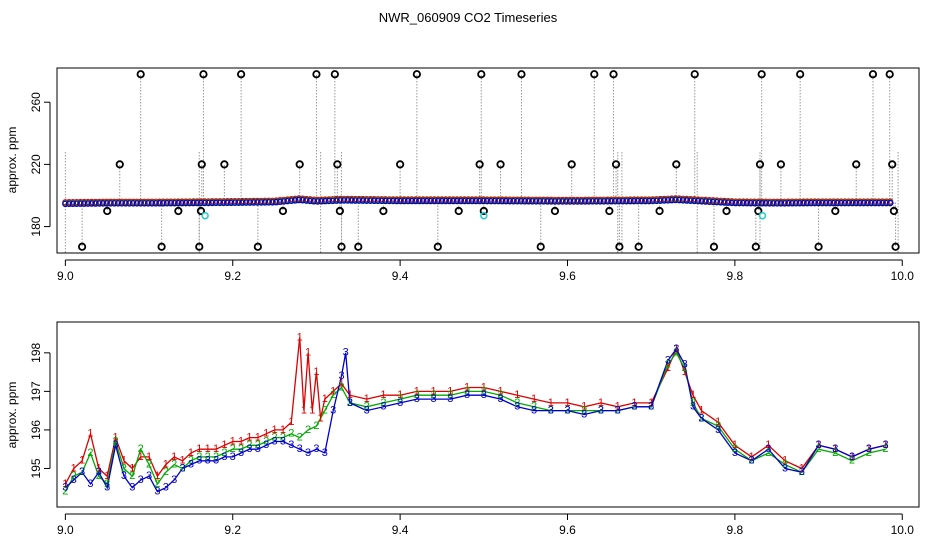 This screenshot has width=936, height=540. I want to click on bottom-x-tick-label: 9.6, so click(567, 530).